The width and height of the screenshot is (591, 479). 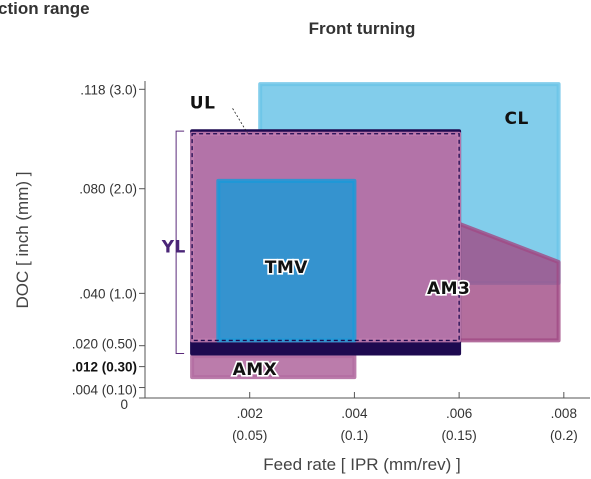 What do you see at coordinates (22, 240) in the screenshot?
I see `y-axis-title: DOC [ inch (mm) ]` at bounding box center [22, 240].